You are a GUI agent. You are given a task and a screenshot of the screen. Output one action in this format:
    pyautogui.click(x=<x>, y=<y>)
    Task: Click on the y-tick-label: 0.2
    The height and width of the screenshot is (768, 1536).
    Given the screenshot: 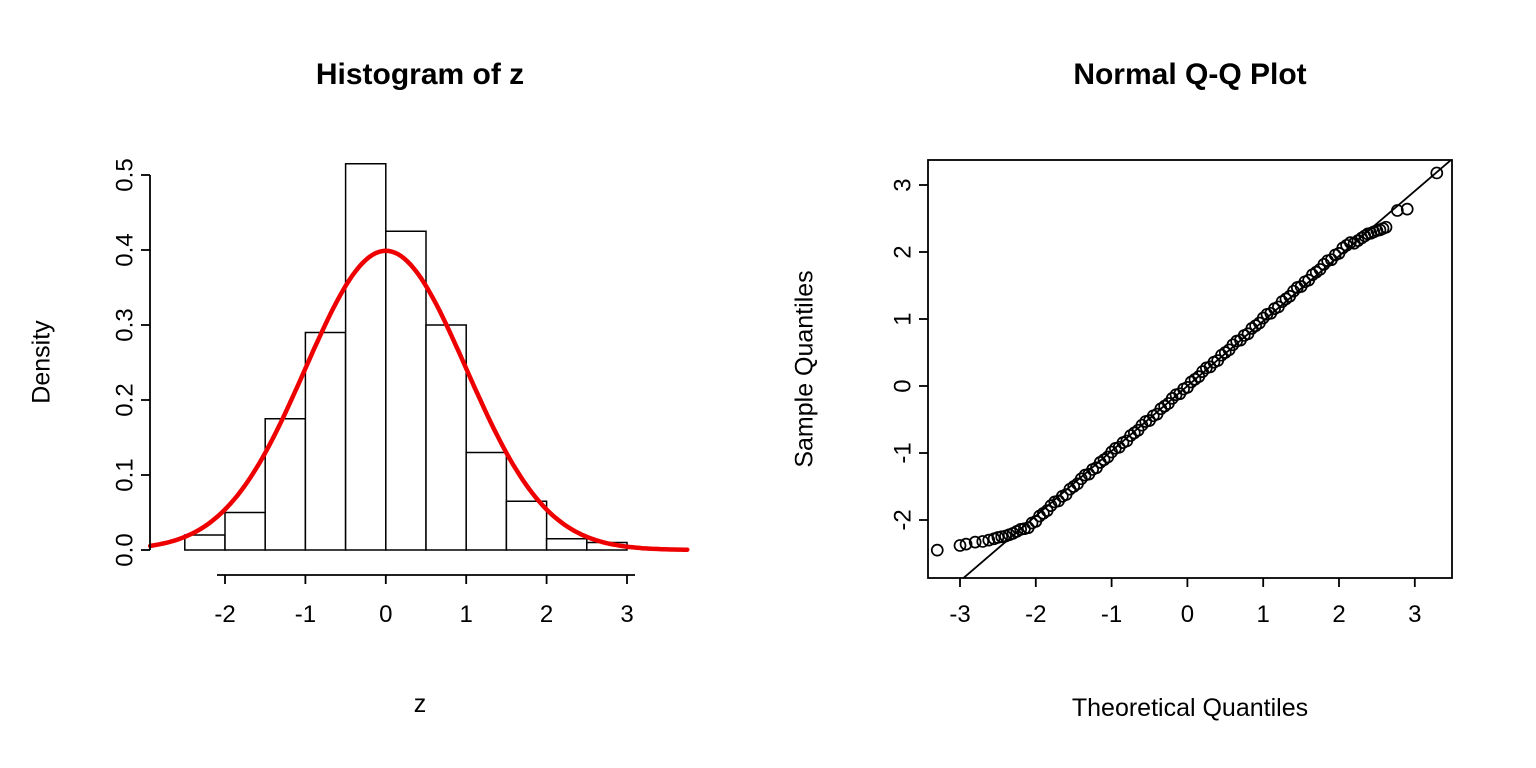 What is the action you would take?
    pyautogui.click(x=124, y=399)
    